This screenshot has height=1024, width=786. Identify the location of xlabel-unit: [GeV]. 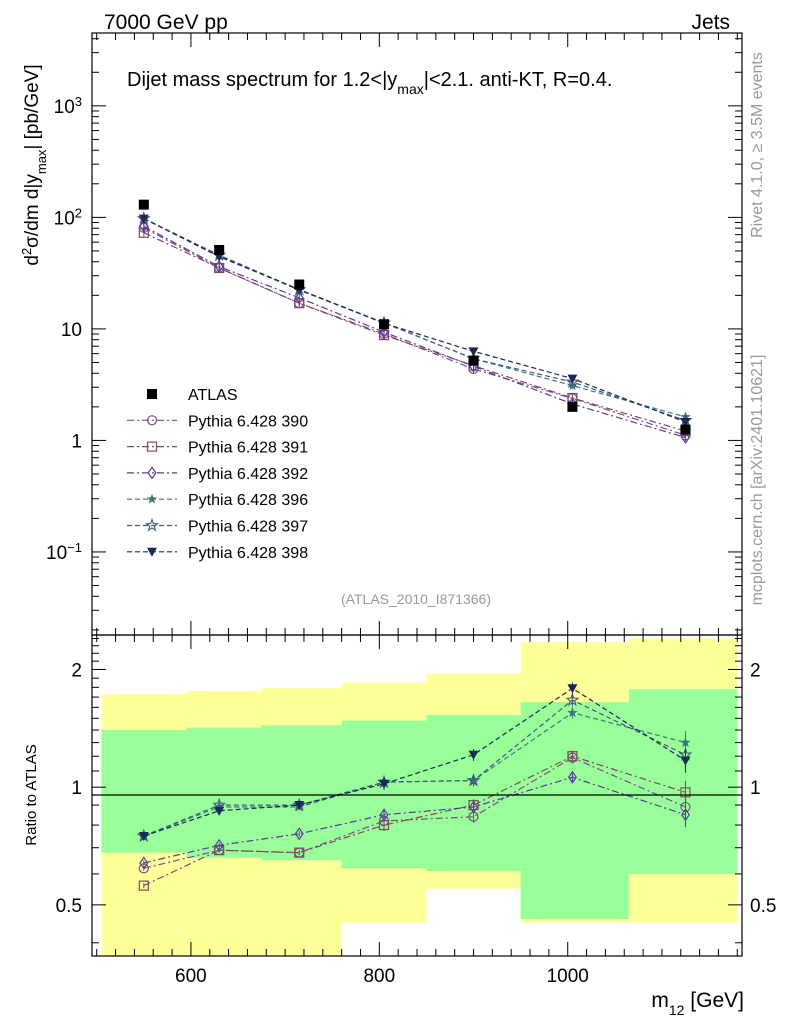
(714, 1000).